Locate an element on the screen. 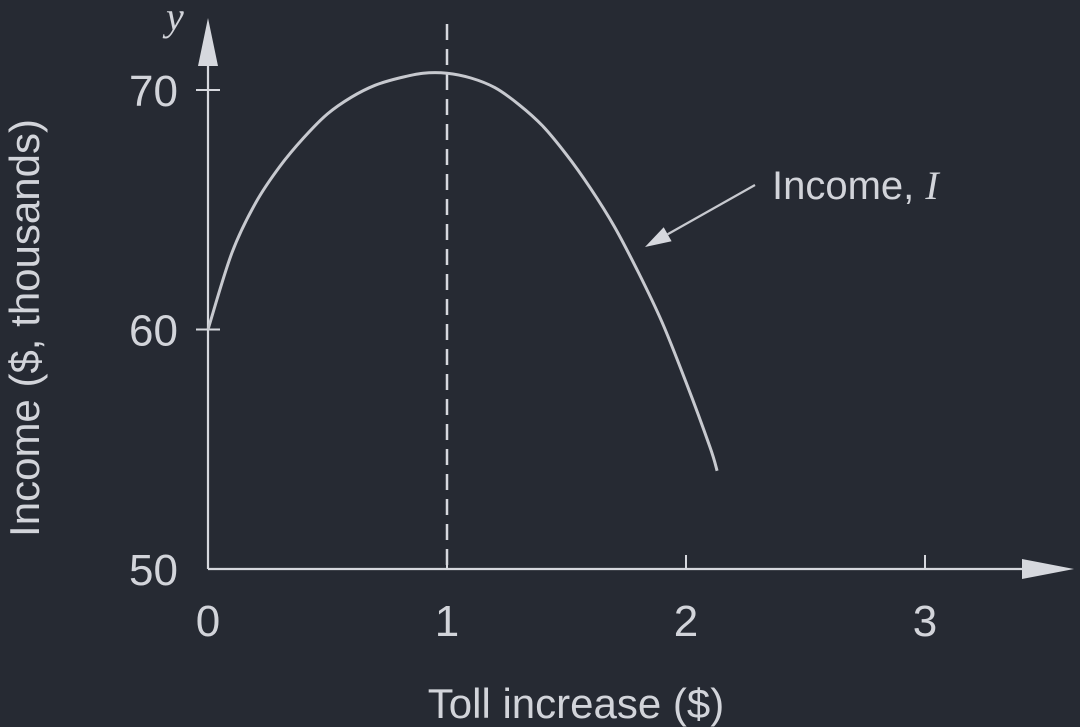 This screenshot has height=727, width=1080. x-tick-label: 3 is located at coordinates (925, 621).